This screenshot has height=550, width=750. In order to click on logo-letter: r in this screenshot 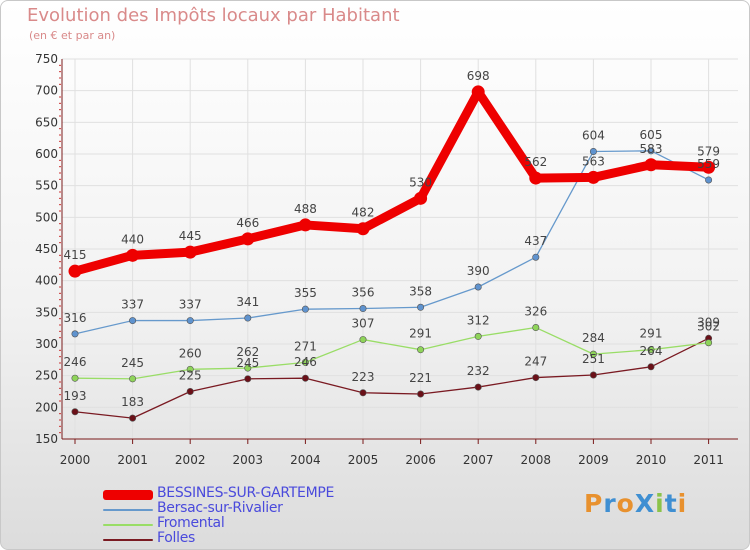, I will do `click(610, 503)`.